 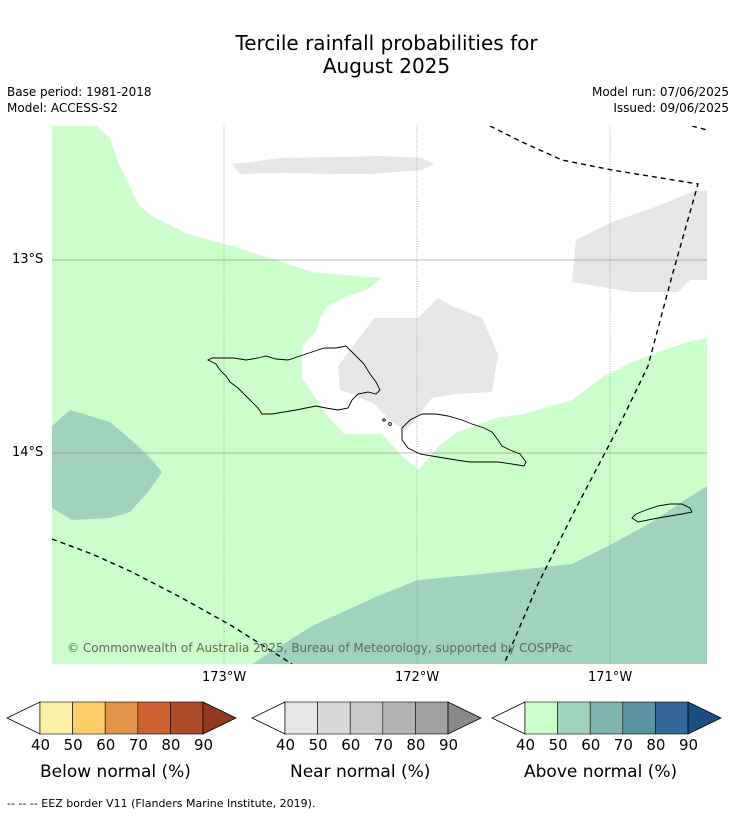 What do you see at coordinates (416, 745) in the screenshot?
I see `legend-near-tick-label: 80` at bounding box center [416, 745].